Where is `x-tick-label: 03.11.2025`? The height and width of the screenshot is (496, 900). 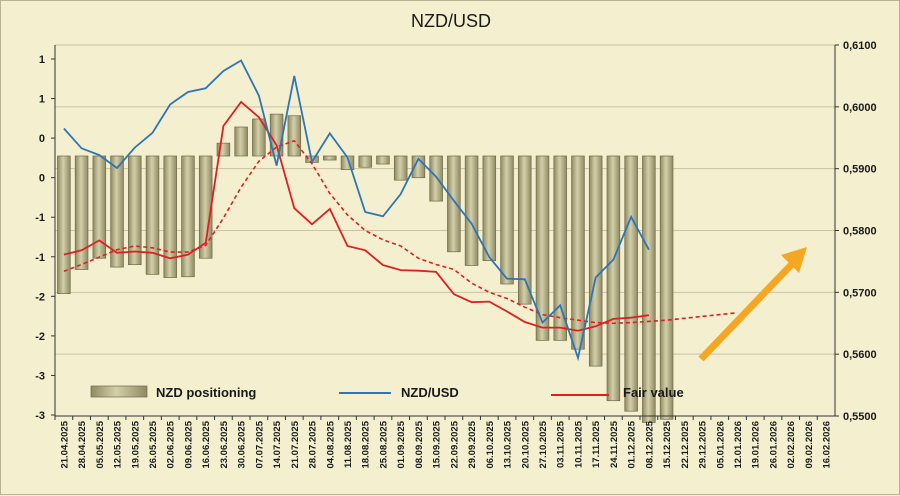 x-tick-label: 03.11.2025 is located at coordinates (561, 444).